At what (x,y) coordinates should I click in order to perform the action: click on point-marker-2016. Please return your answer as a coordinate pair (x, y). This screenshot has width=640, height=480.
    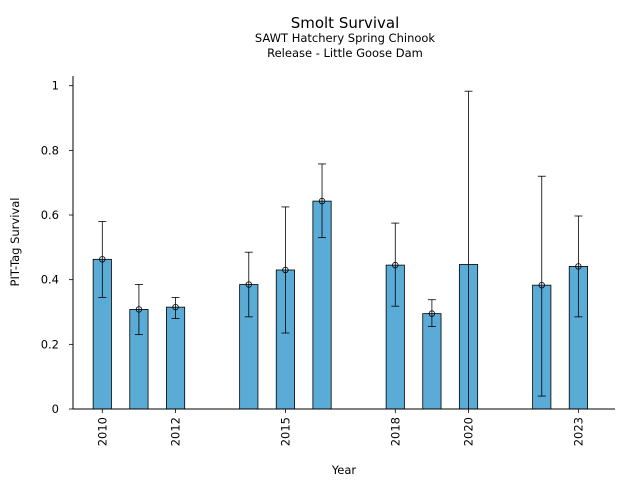
    Looking at the image, I should click on (322, 201).